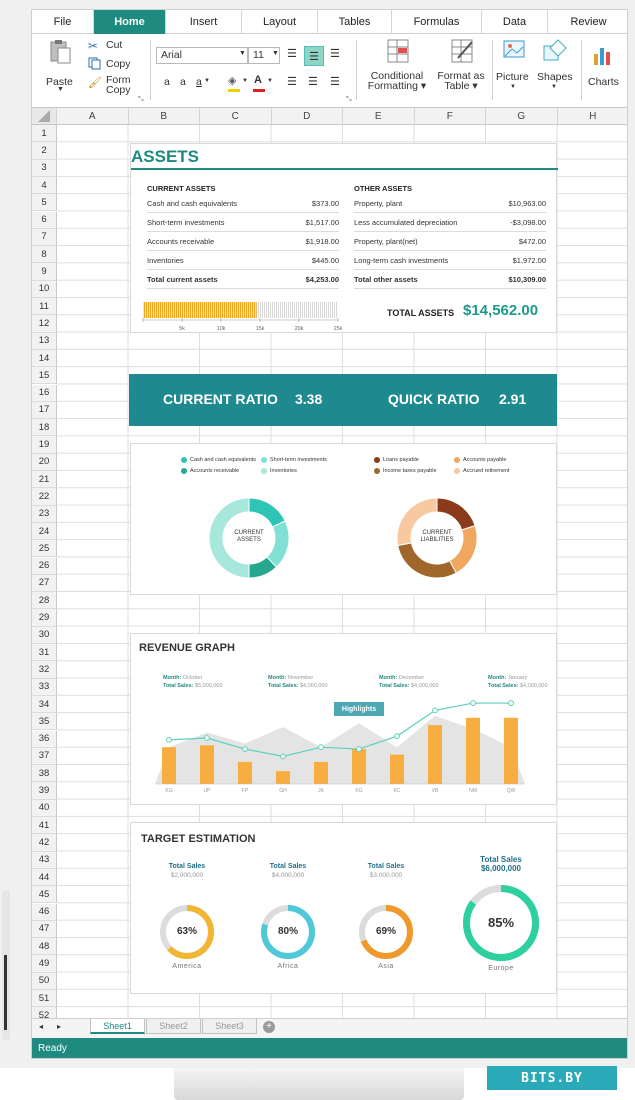 The height and width of the screenshot is (1100, 635). Describe the element at coordinates (397, 81) in the screenshot. I see `conditional-formatting-button: Conditional Formatting ▾` at that location.